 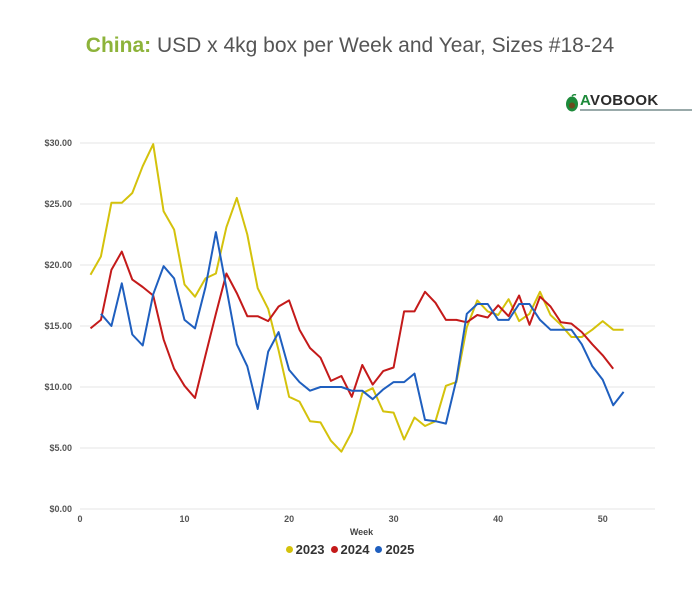 What do you see at coordinates (58, 326) in the screenshot?
I see `y-tick-label: $15.00` at bounding box center [58, 326].